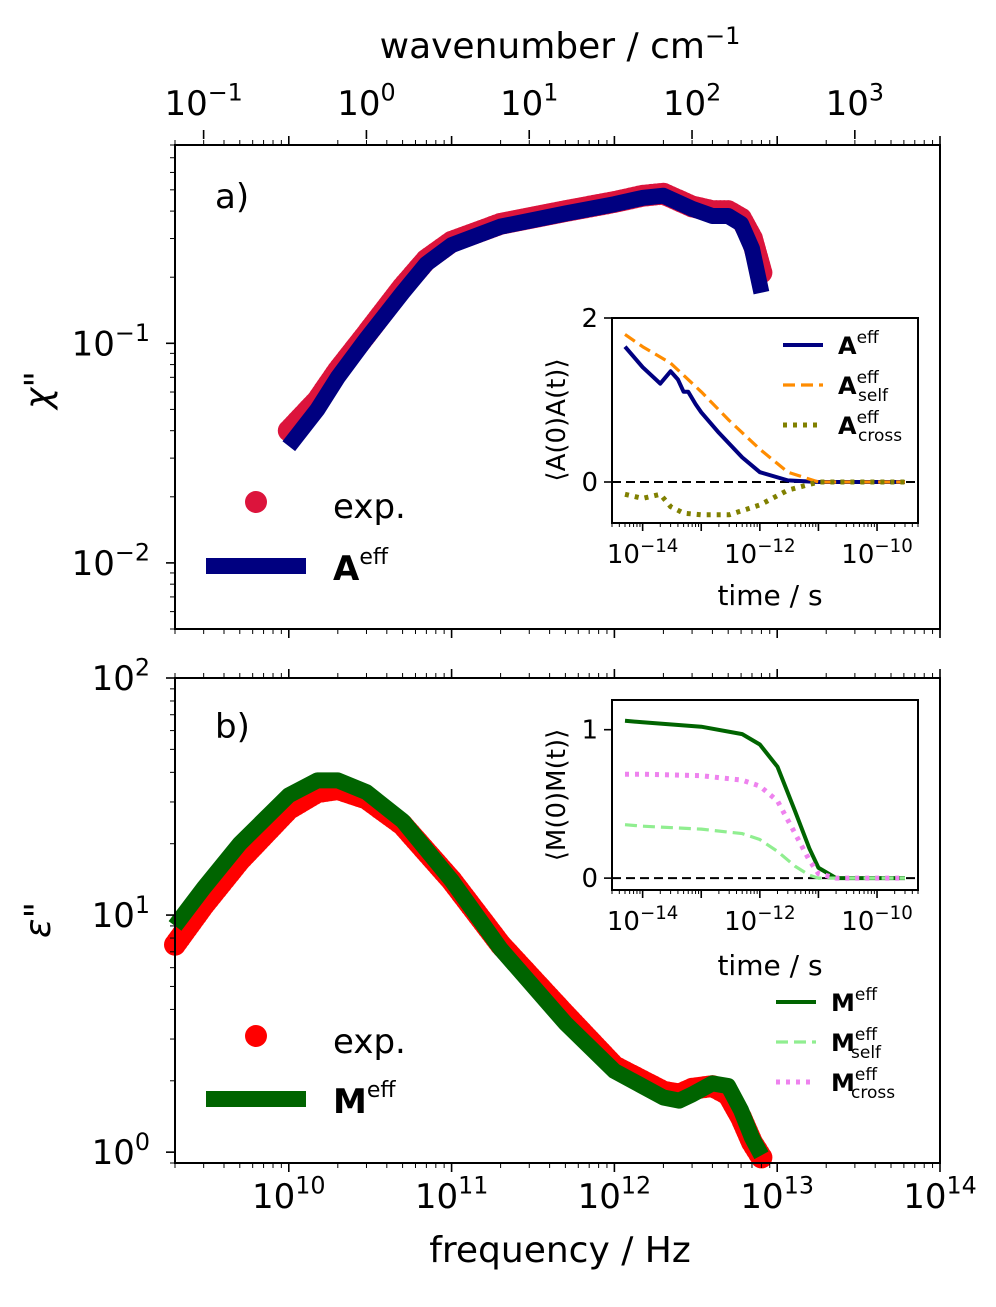 This screenshot has width=996, height=1307. I want to click on x-tick-label: 1010, so click(289, 1194).